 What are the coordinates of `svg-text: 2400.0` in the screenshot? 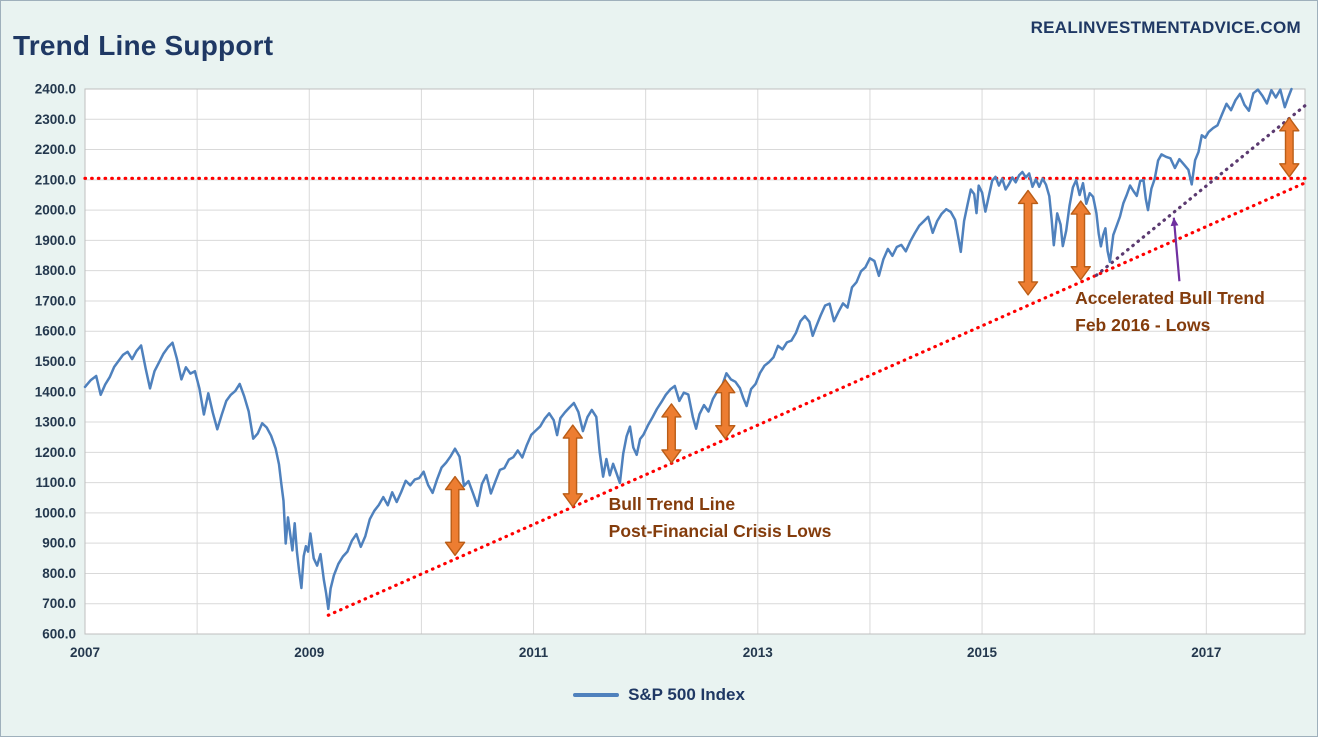 It's located at (55, 89).